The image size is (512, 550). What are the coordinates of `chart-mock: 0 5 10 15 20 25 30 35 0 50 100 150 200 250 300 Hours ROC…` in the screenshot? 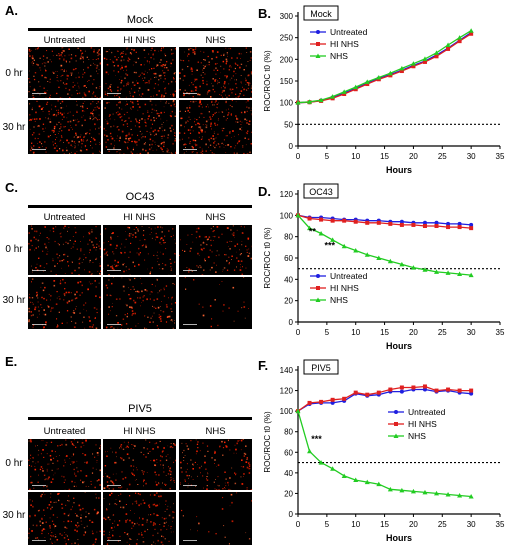 It's located at (384, 90).